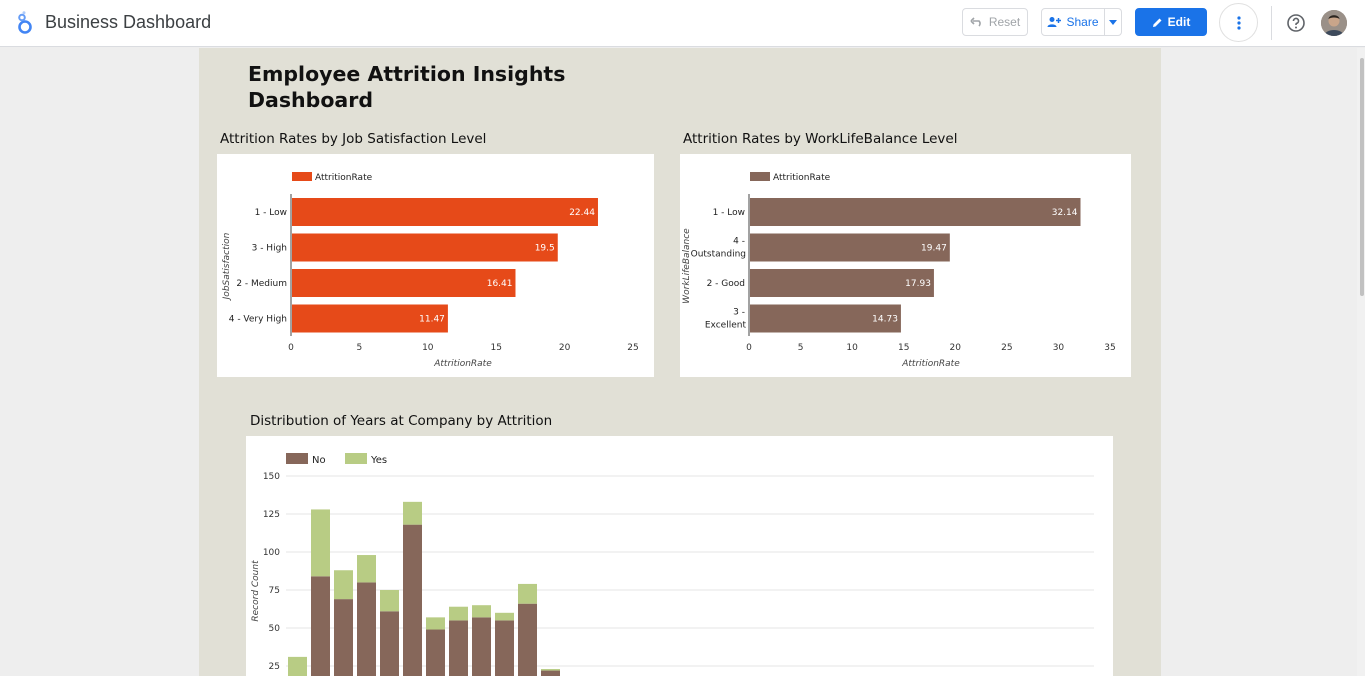 This screenshot has height=676, width=1365. I want to click on edit-label: Edit, so click(1179, 22).